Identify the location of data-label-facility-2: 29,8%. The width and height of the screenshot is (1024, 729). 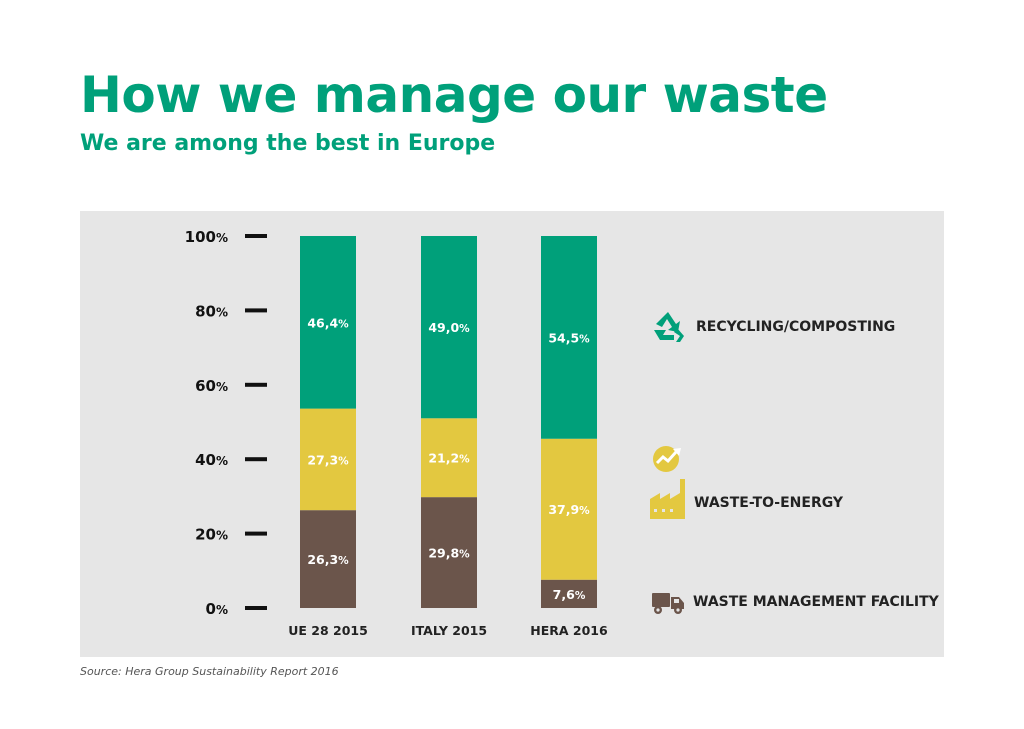
(449, 553).